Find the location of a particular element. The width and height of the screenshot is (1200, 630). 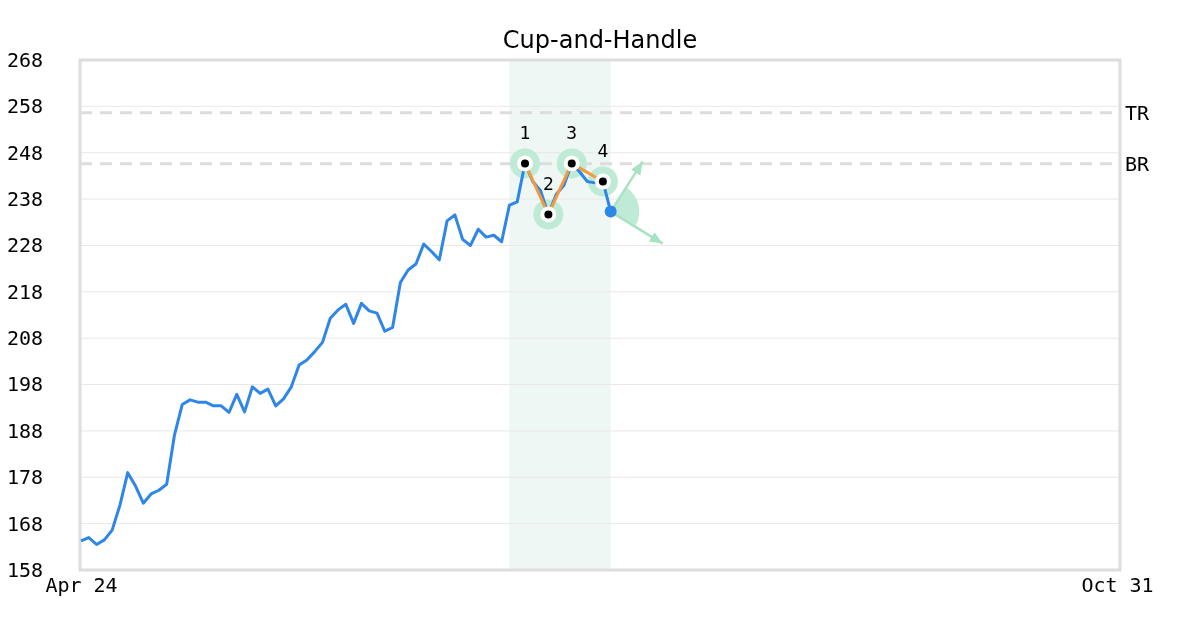

ref-line-label: BR is located at coordinates (1138, 163).